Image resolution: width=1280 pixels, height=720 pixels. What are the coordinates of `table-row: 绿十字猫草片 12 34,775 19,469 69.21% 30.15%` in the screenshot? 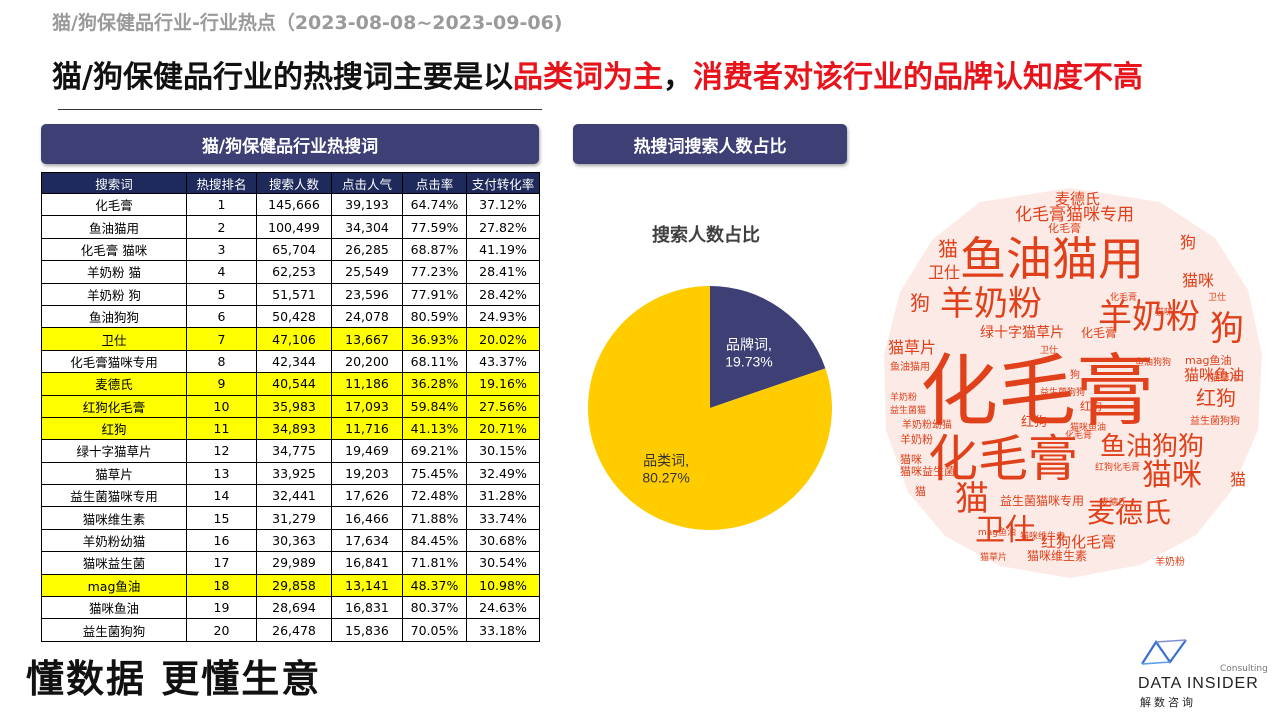 It's located at (290, 451).